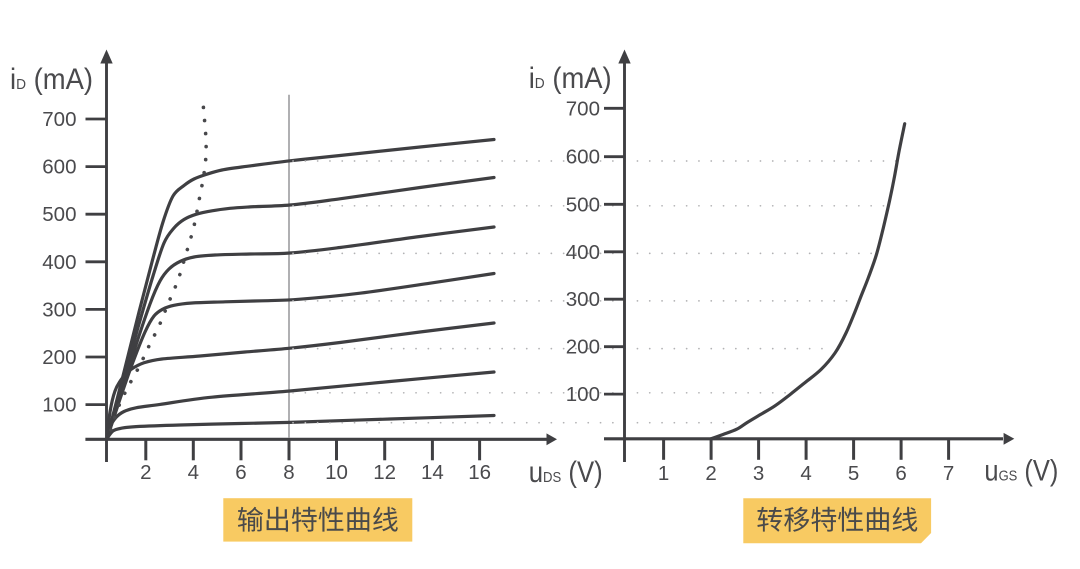 This screenshot has height=569, width=1080. I want to click on svg-text: 10, so click(336, 472).